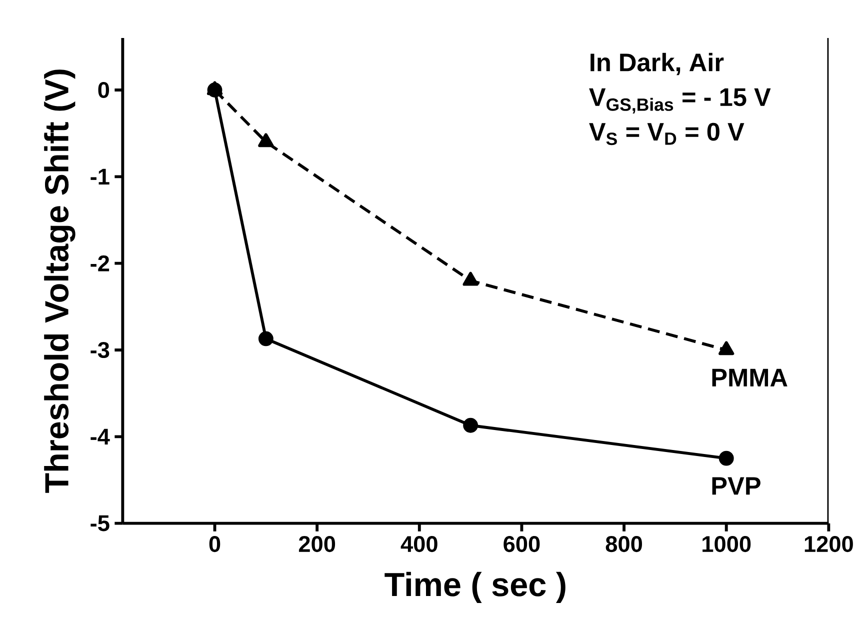  I want to click on x-tick-label: 400, so click(419, 544).